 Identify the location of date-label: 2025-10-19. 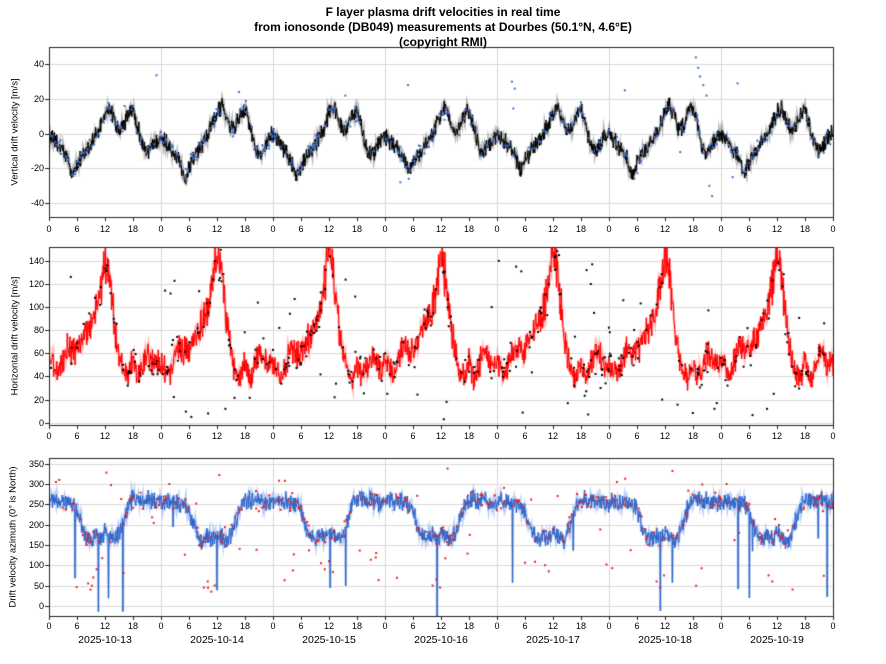
(777, 640).